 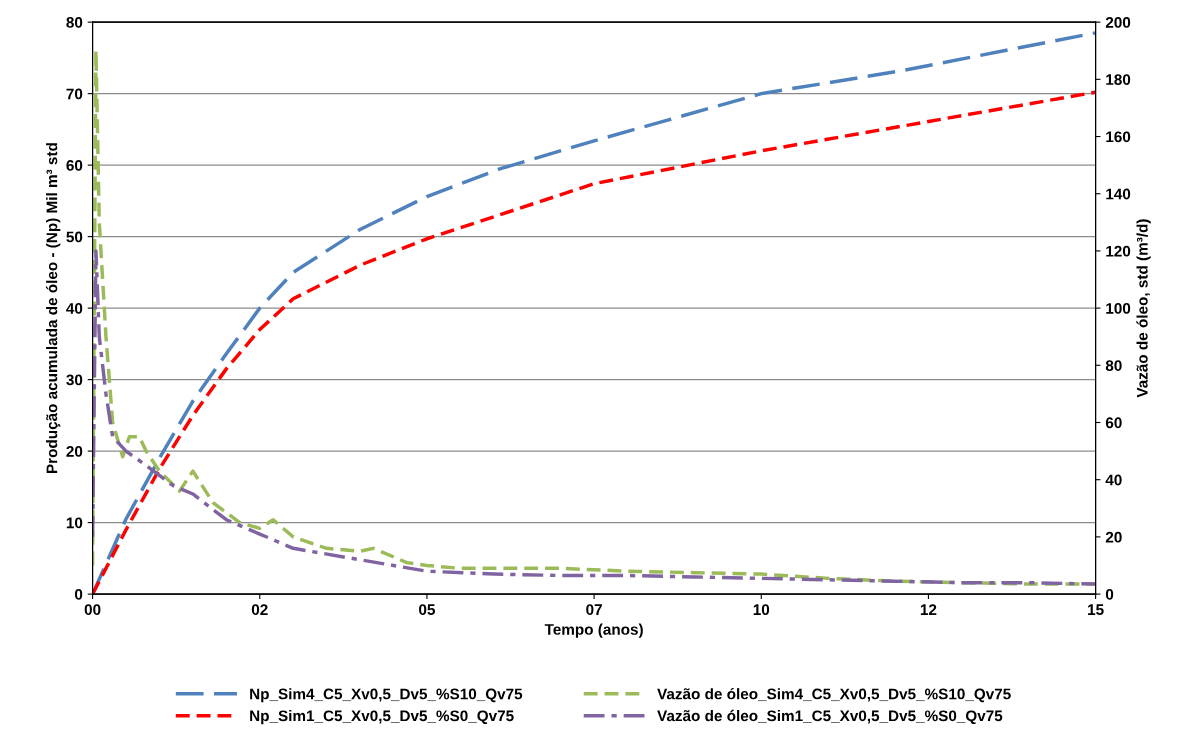 What do you see at coordinates (427, 610) in the screenshot?
I see `x-tick-label: 05` at bounding box center [427, 610].